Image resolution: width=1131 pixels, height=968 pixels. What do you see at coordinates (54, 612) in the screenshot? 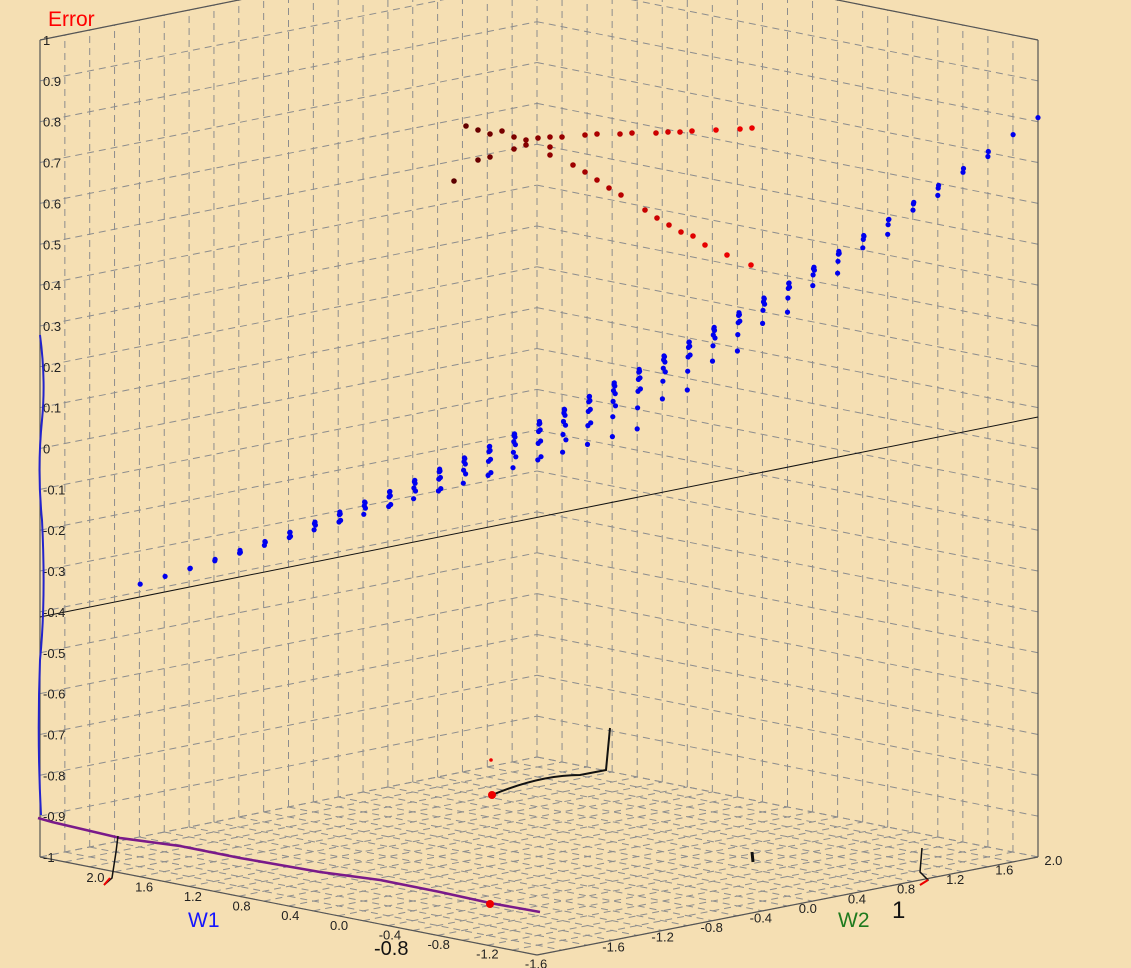
I see `z-tick-label: -0.4` at bounding box center [54, 612].